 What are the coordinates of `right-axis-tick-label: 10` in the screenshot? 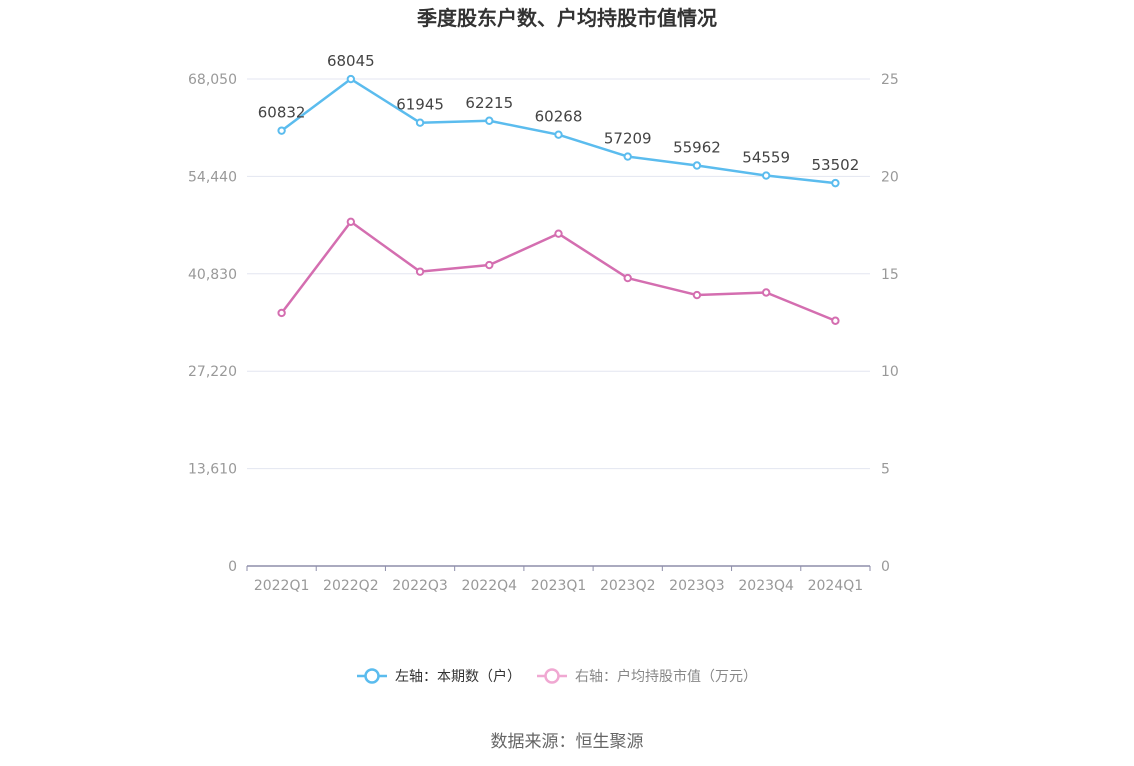 It's located at (890, 372).